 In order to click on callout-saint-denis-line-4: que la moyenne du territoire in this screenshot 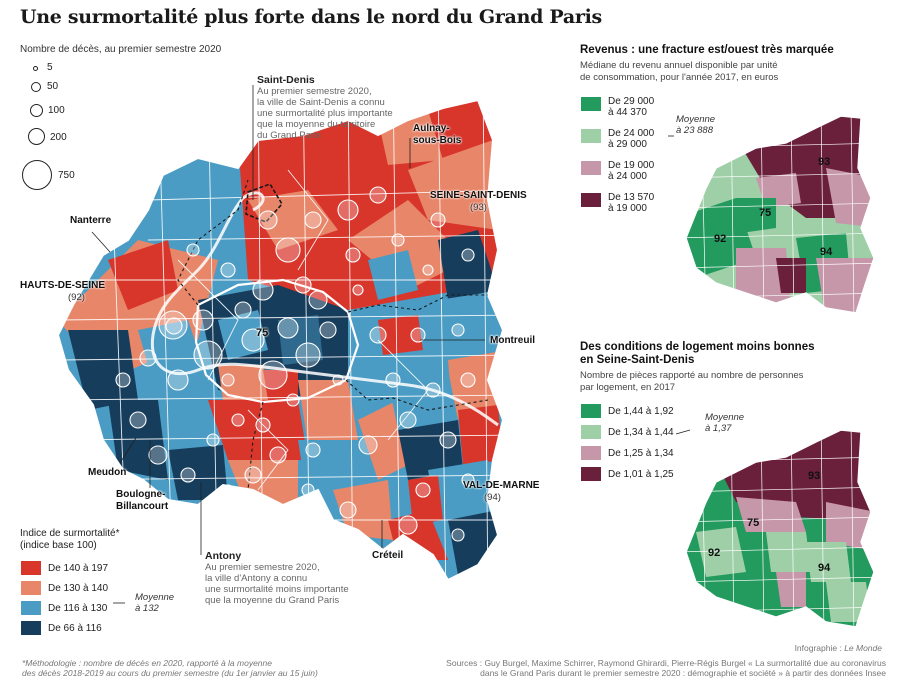, I will do `click(316, 124)`.